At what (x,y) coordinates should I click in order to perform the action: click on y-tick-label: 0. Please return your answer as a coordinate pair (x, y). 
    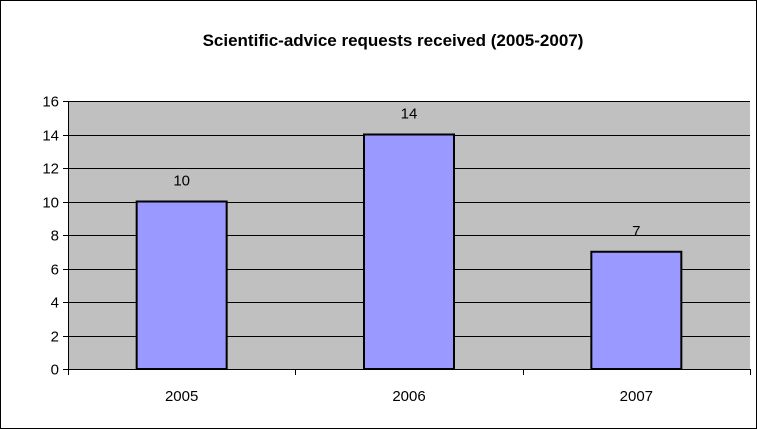
    Looking at the image, I should click on (55, 370).